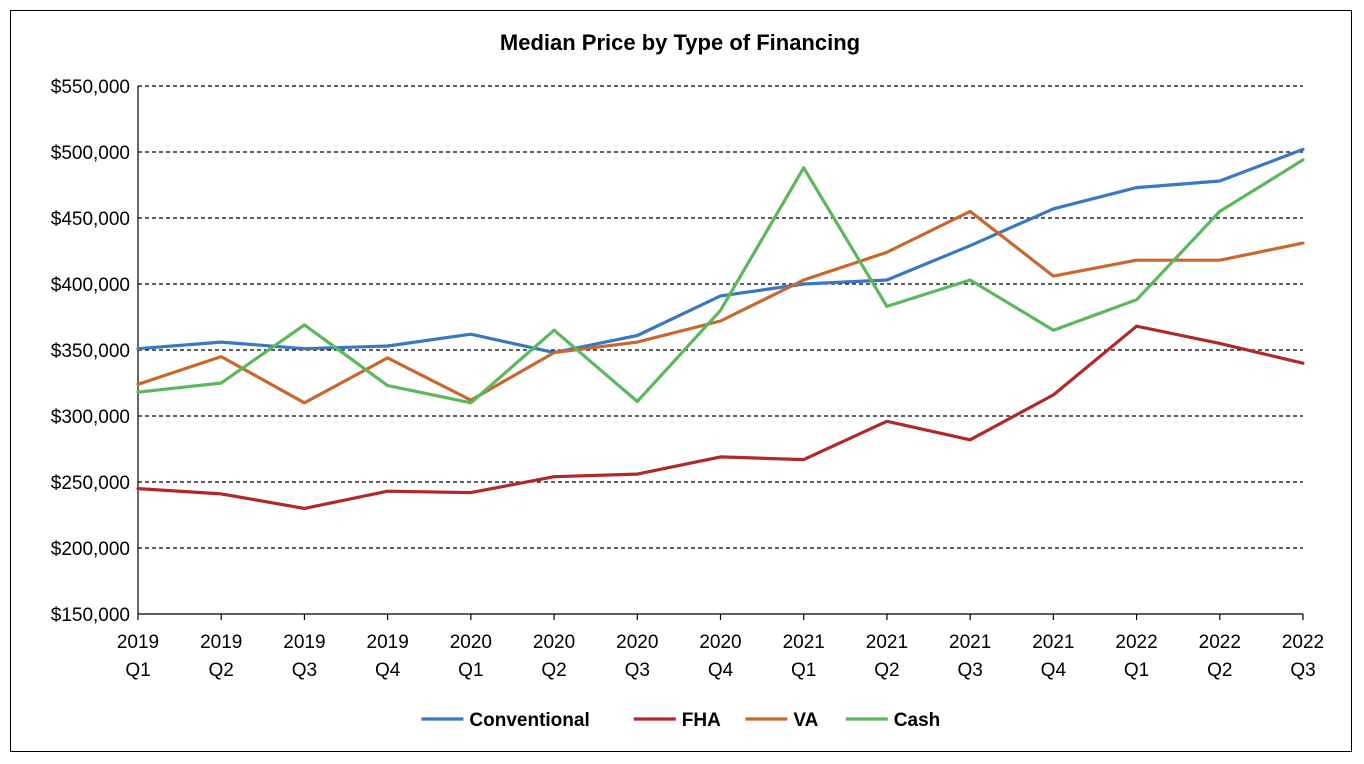 The width and height of the screenshot is (1364, 764). I want to click on legend: Conventional FHA VA Cash, so click(680, 720).